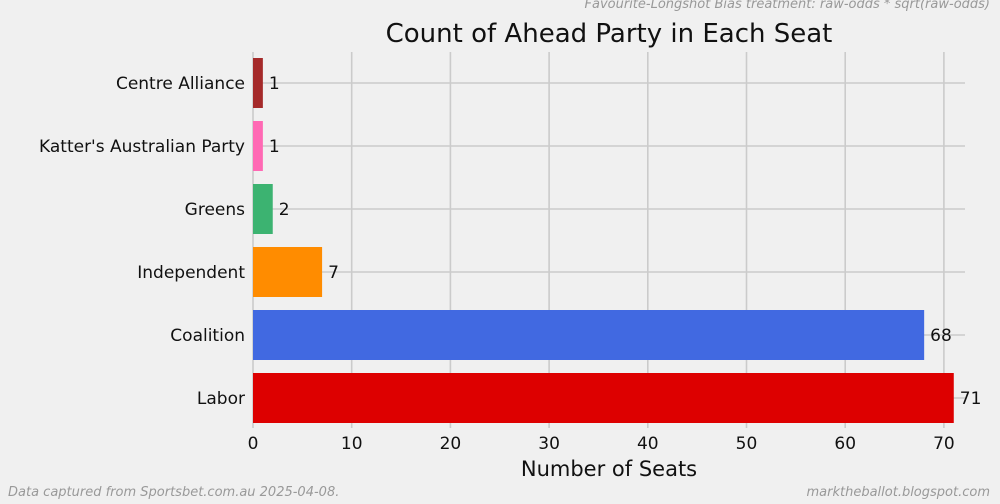 The height and width of the screenshot is (504, 1000). I want to click on x-tick-label: 10, so click(352, 444).